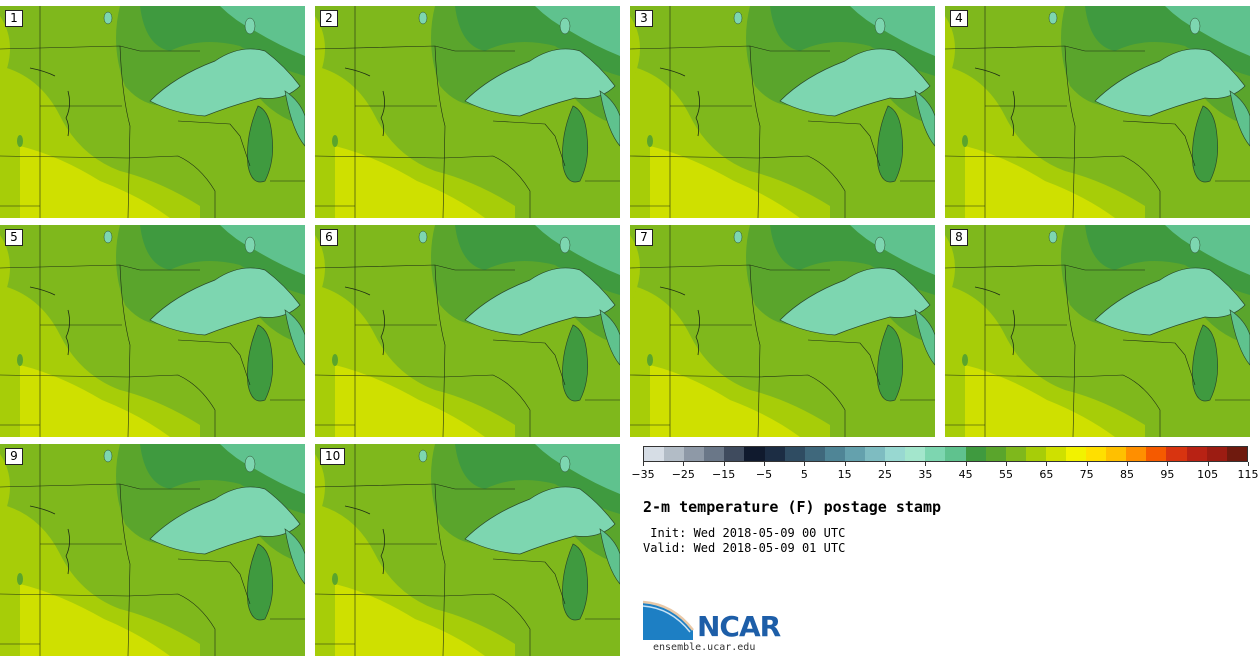 Image resolution: width=1260 pixels, height=657 pixels. I want to click on member-panel-10: 10, so click(467, 550).